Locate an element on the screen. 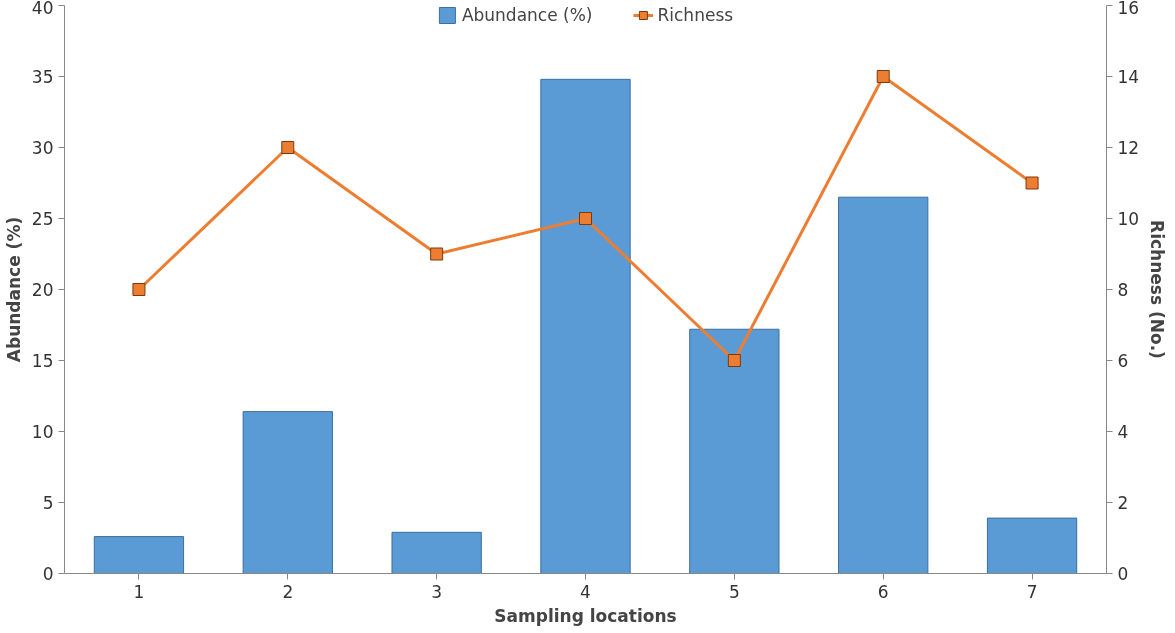 Image resolution: width=1175 pixels, height=633 pixels. y2-axis-title: Richness (No.) is located at coordinates (1157, 289).